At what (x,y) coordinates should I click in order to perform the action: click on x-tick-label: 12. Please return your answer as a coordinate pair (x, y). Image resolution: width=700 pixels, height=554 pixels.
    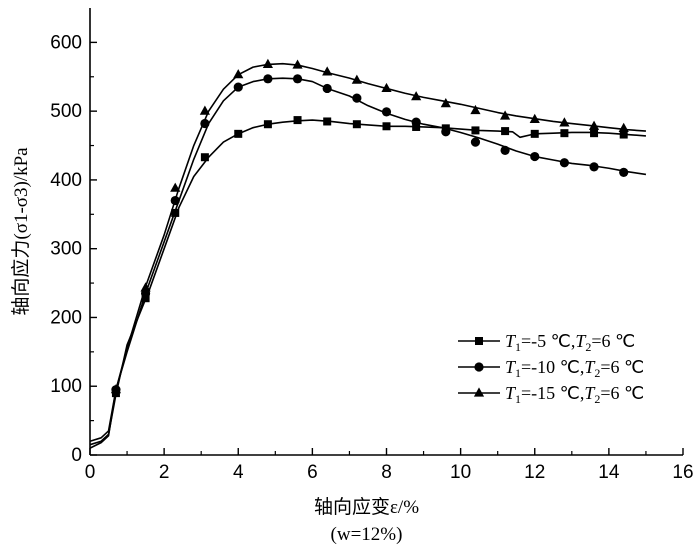
    Looking at the image, I should click on (534, 472).